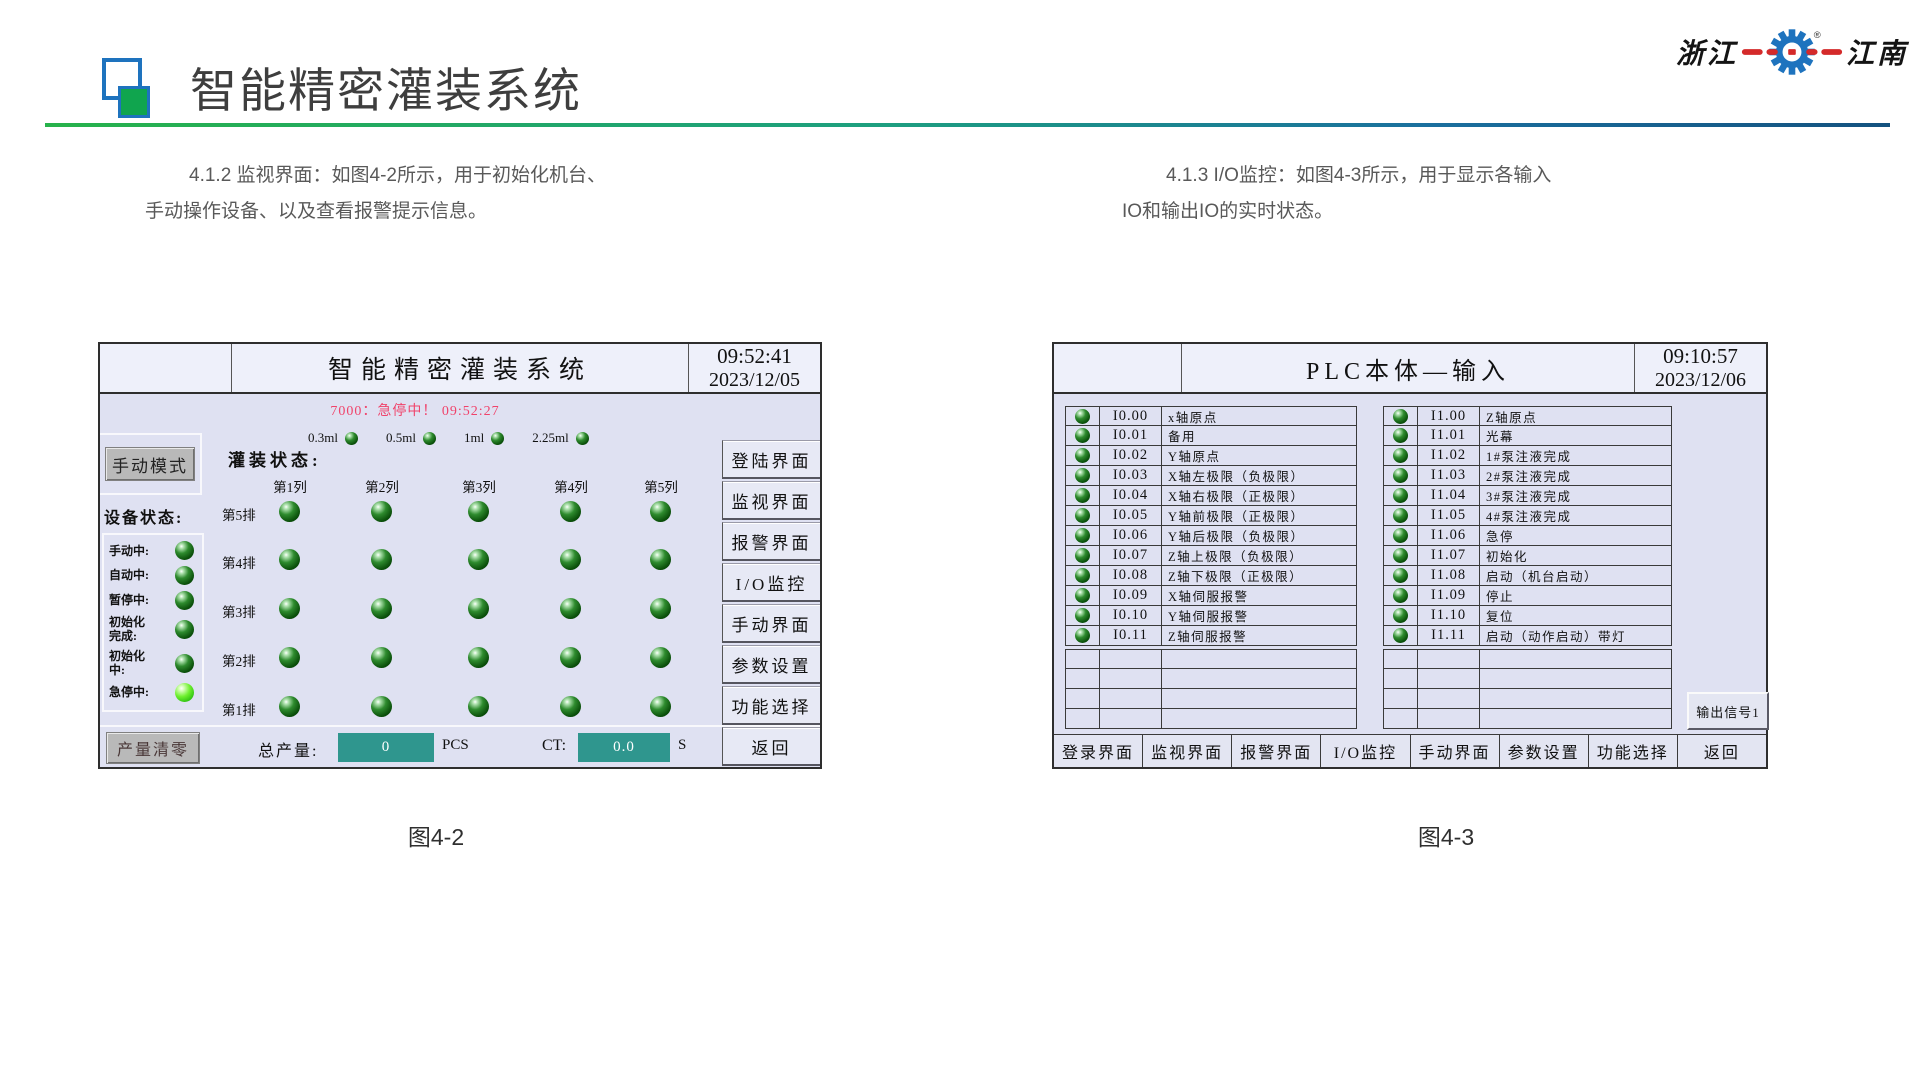 Image resolution: width=1920 pixels, height=1080 pixels. What do you see at coordinates (1542, 577) in the screenshot?
I see `io-description: 启动（机台启动）` at bounding box center [1542, 577].